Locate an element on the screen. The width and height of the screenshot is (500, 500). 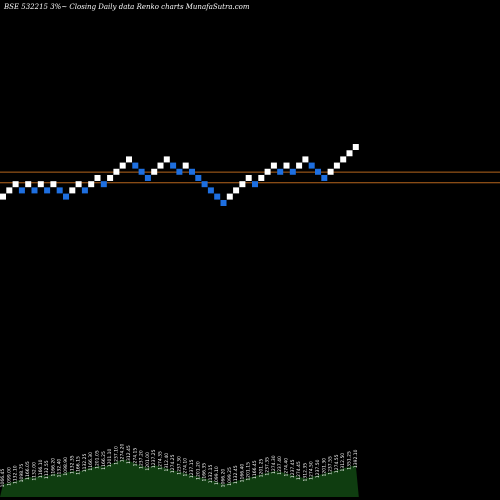
volume-label: 1274.35 is located at coordinates (161, 460).